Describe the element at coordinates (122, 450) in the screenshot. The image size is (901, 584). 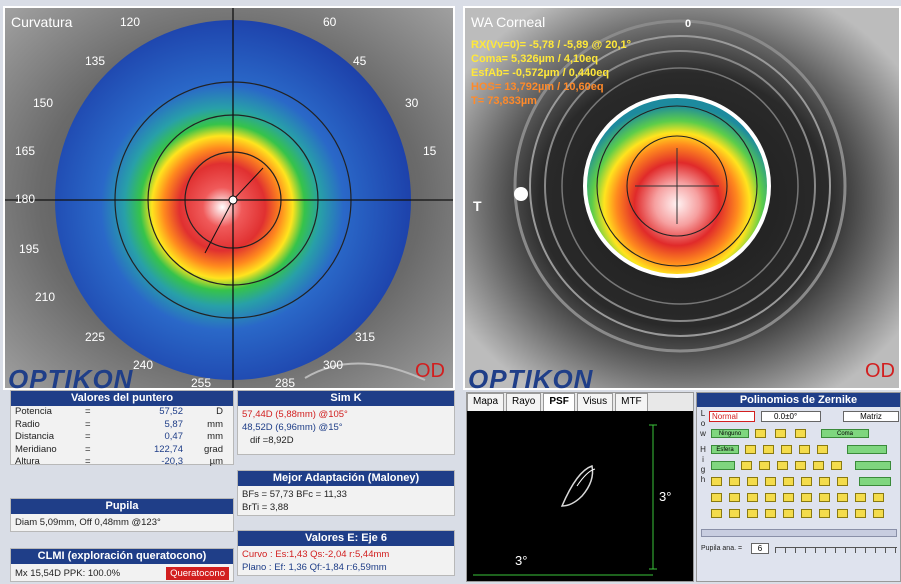
I see `pointer-row: Meridiano = 122,74 grad` at that location.